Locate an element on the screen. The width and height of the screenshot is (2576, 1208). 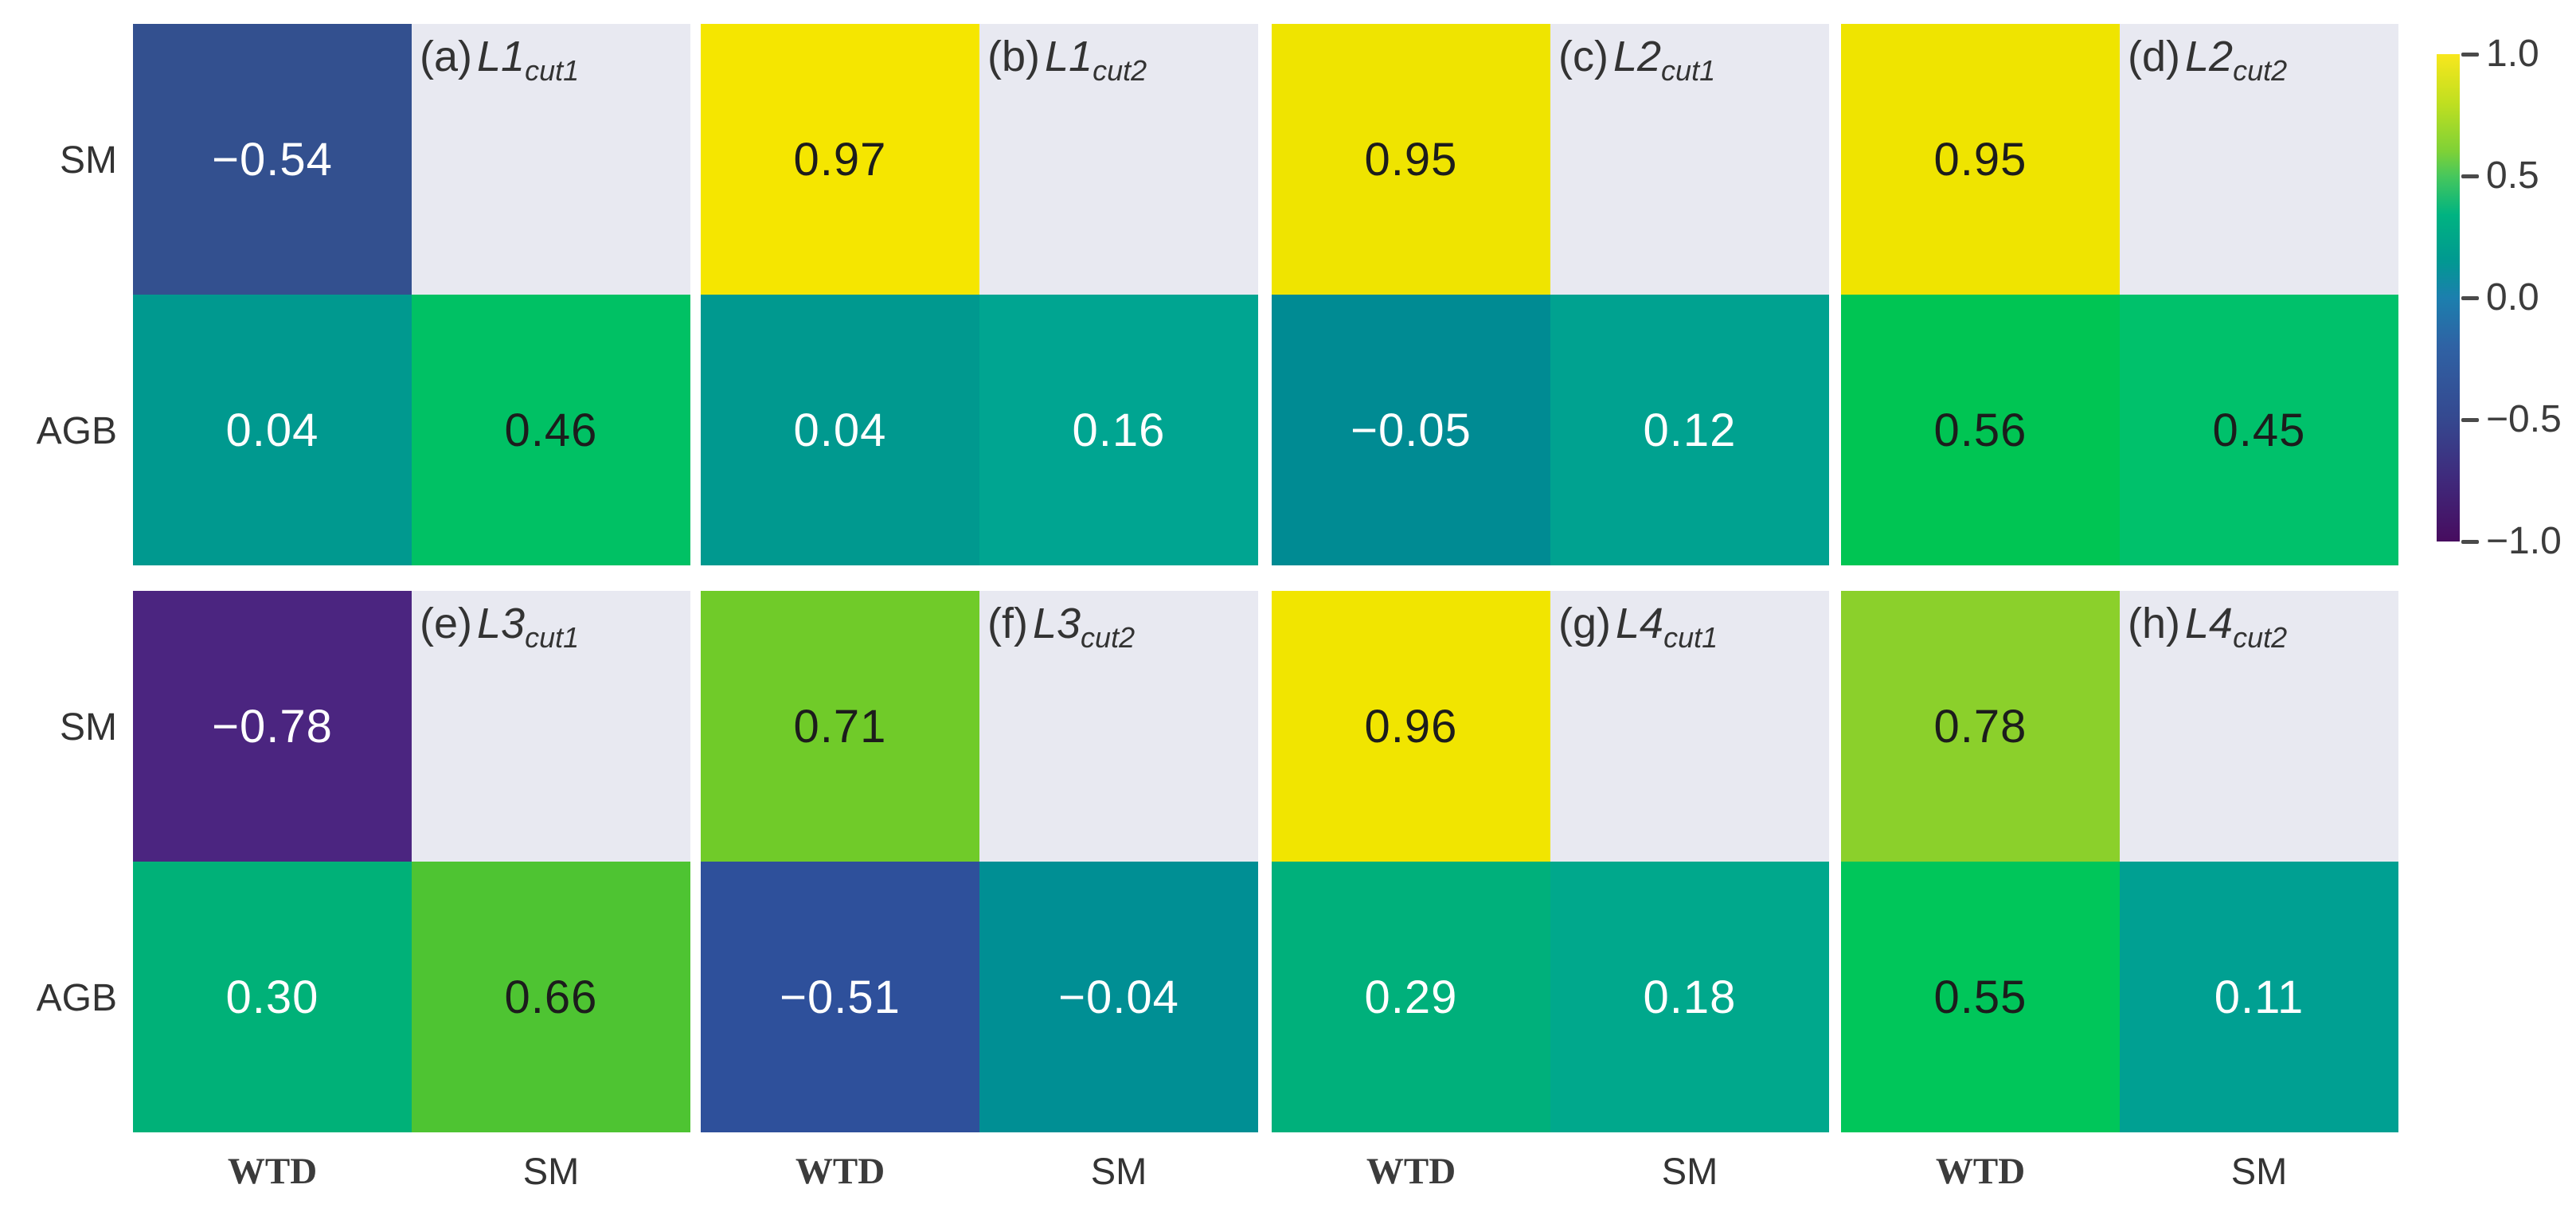
colorbar-tick-label: −1.0 is located at coordinates (2524, 541).